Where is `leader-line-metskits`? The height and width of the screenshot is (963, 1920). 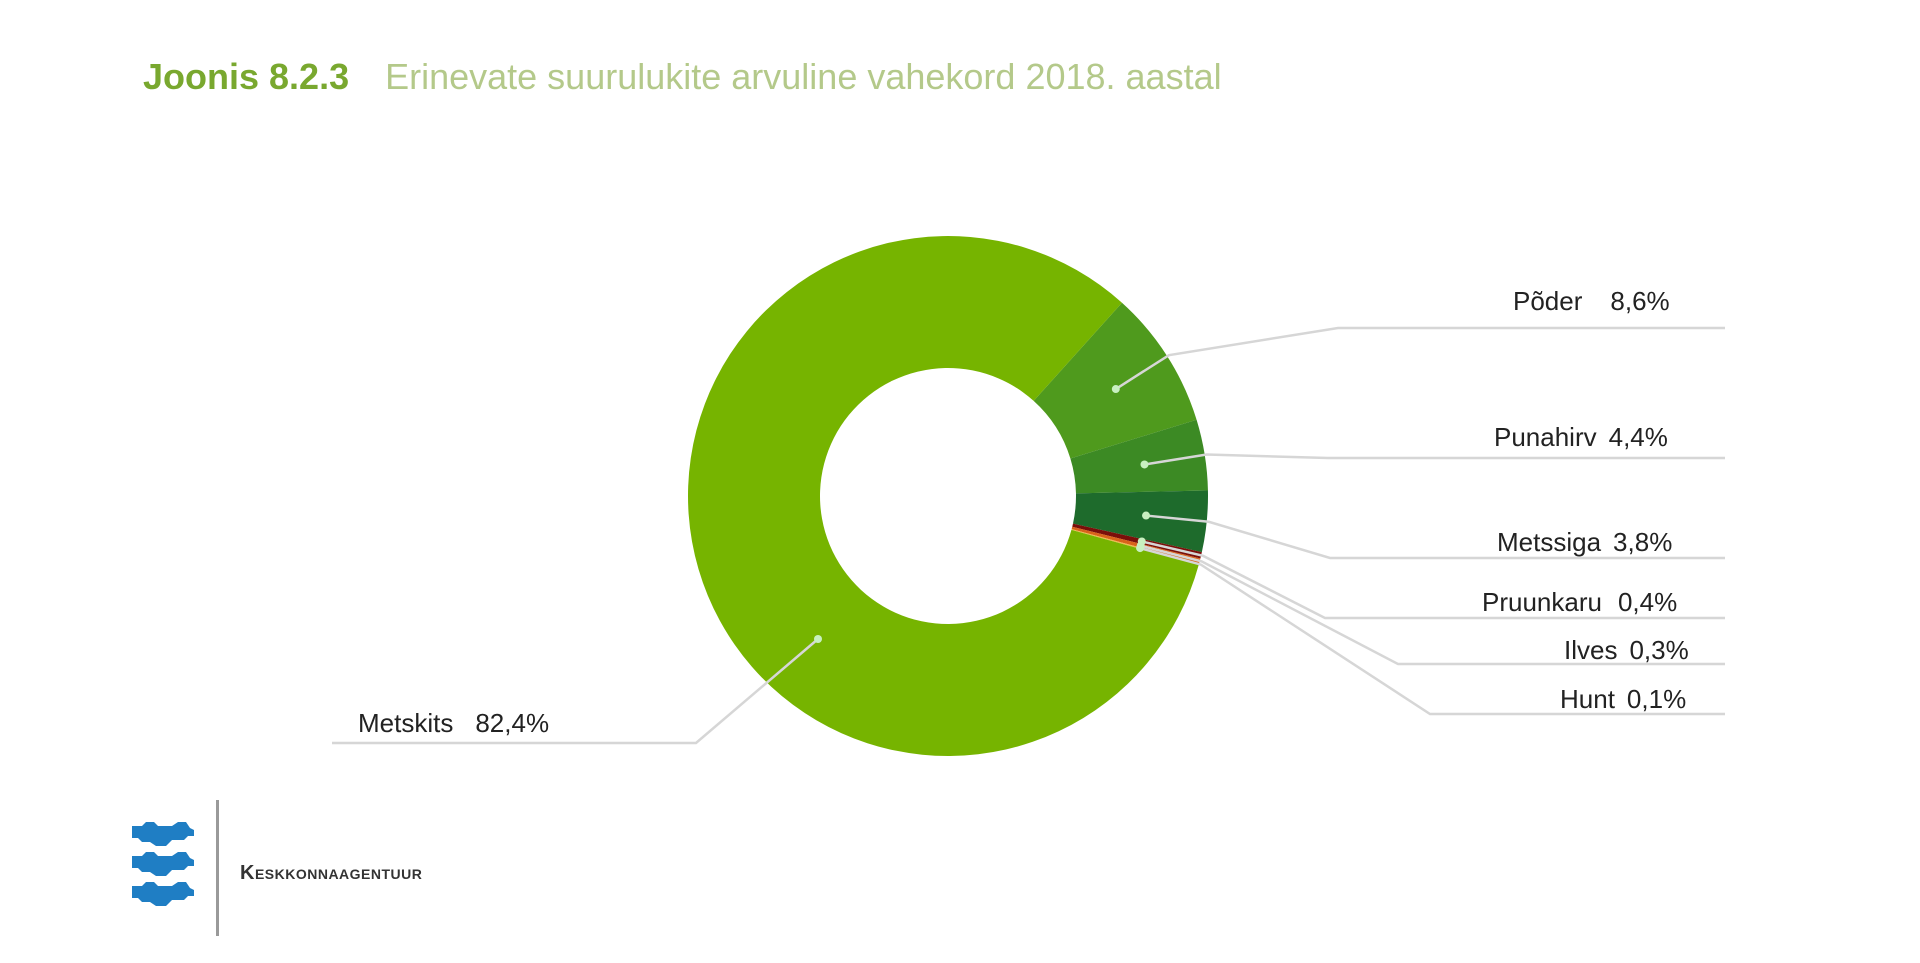
leader-line-metskits is located at coordinates (575, 691).